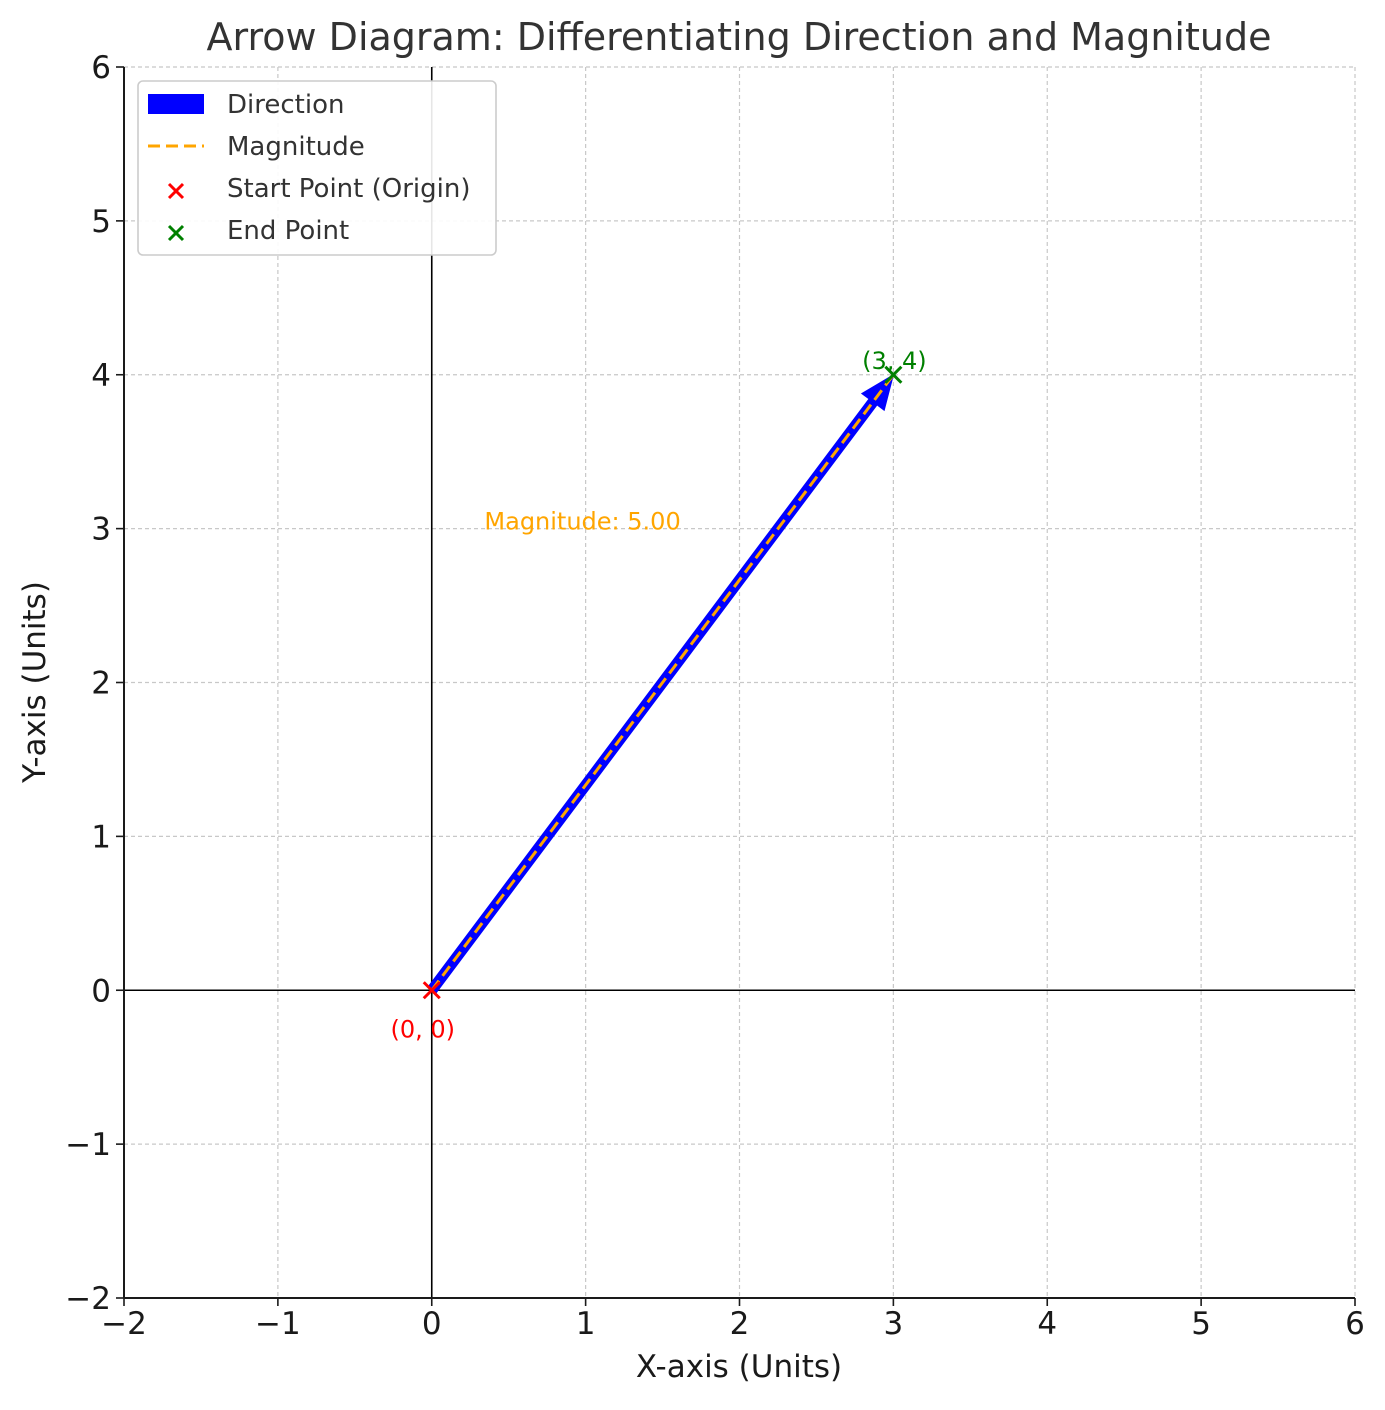  What do you see at coordinates (1201, 1324) in the screenshot?
I see `x-tick-label: 5` at bounding box center [1201, 1324].